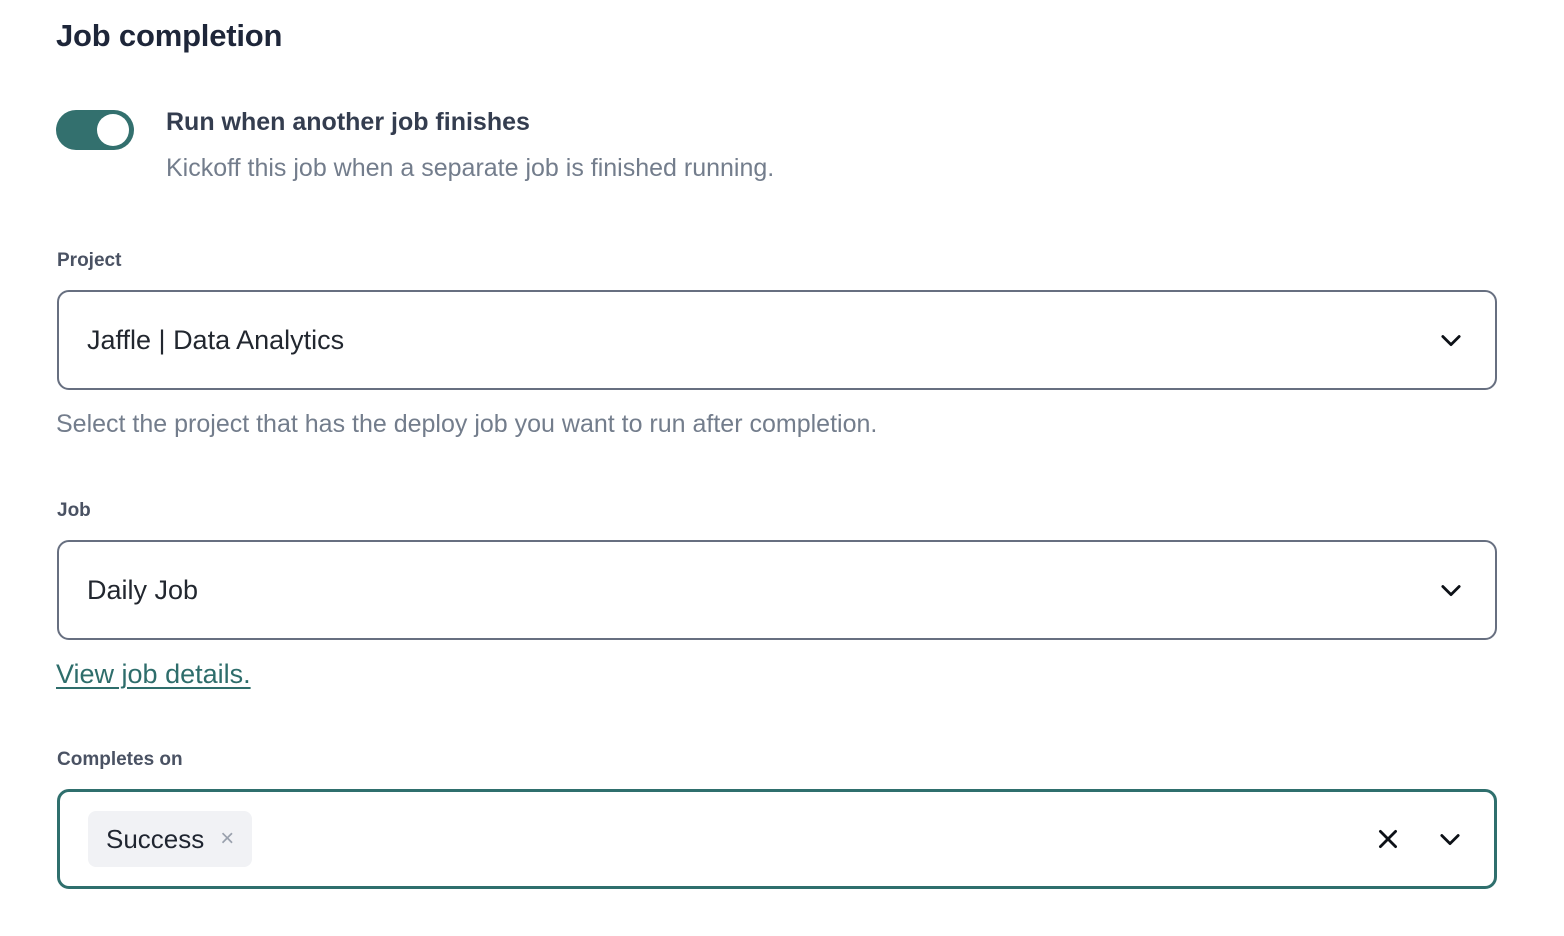 This screenshot has height=936, width=1564. Describe the element at coordinates (169, 35) in the screenshot. I see `page-title: Job completion` at that location.